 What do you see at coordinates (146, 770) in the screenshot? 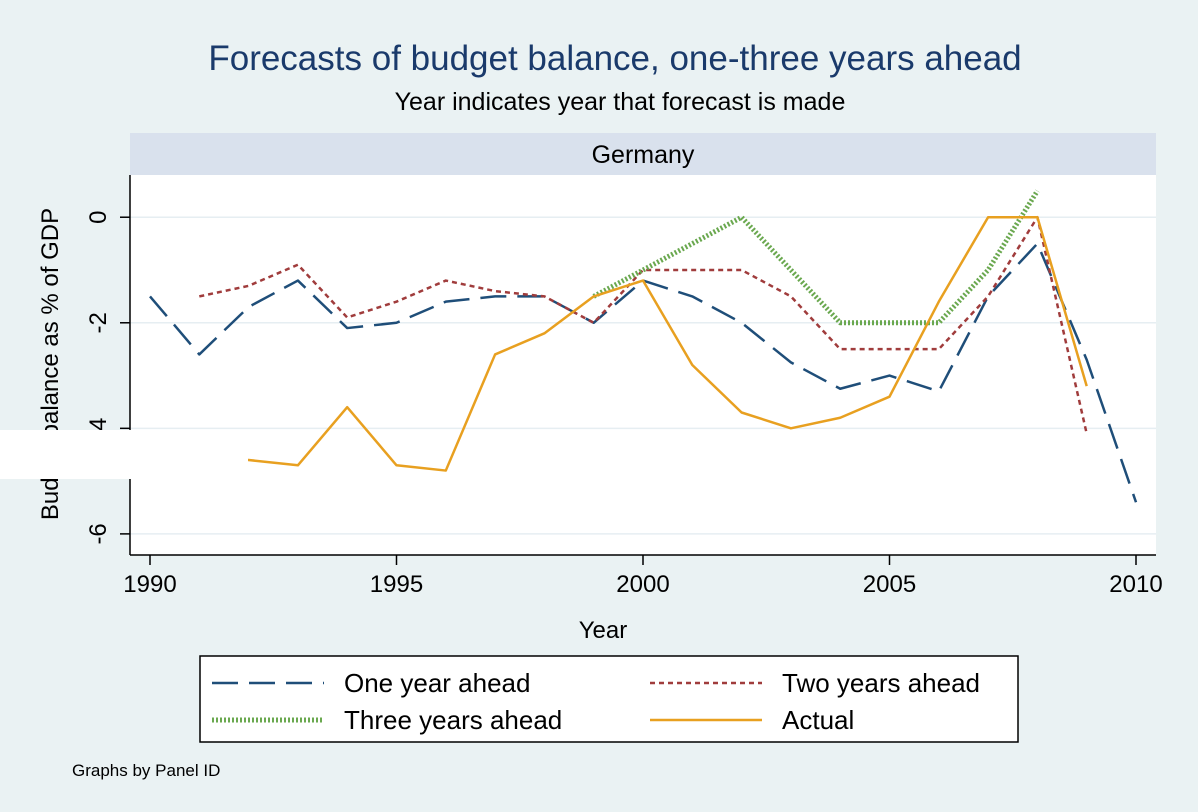
I see `graph-note: Graphs by Panel ID` at bounding box center [146, 770].